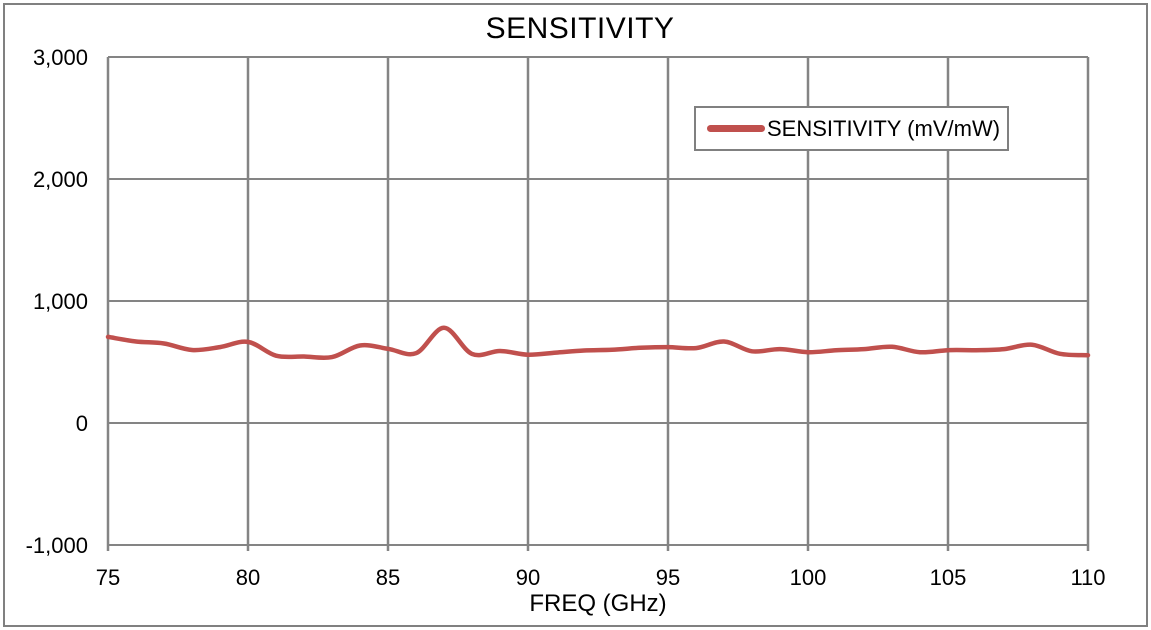 This screenshot has height=630, width=1151. Describe the element at coordinates (580, 28) in the screenshot. I see `chart-title: SENSITIVITY` at that location.